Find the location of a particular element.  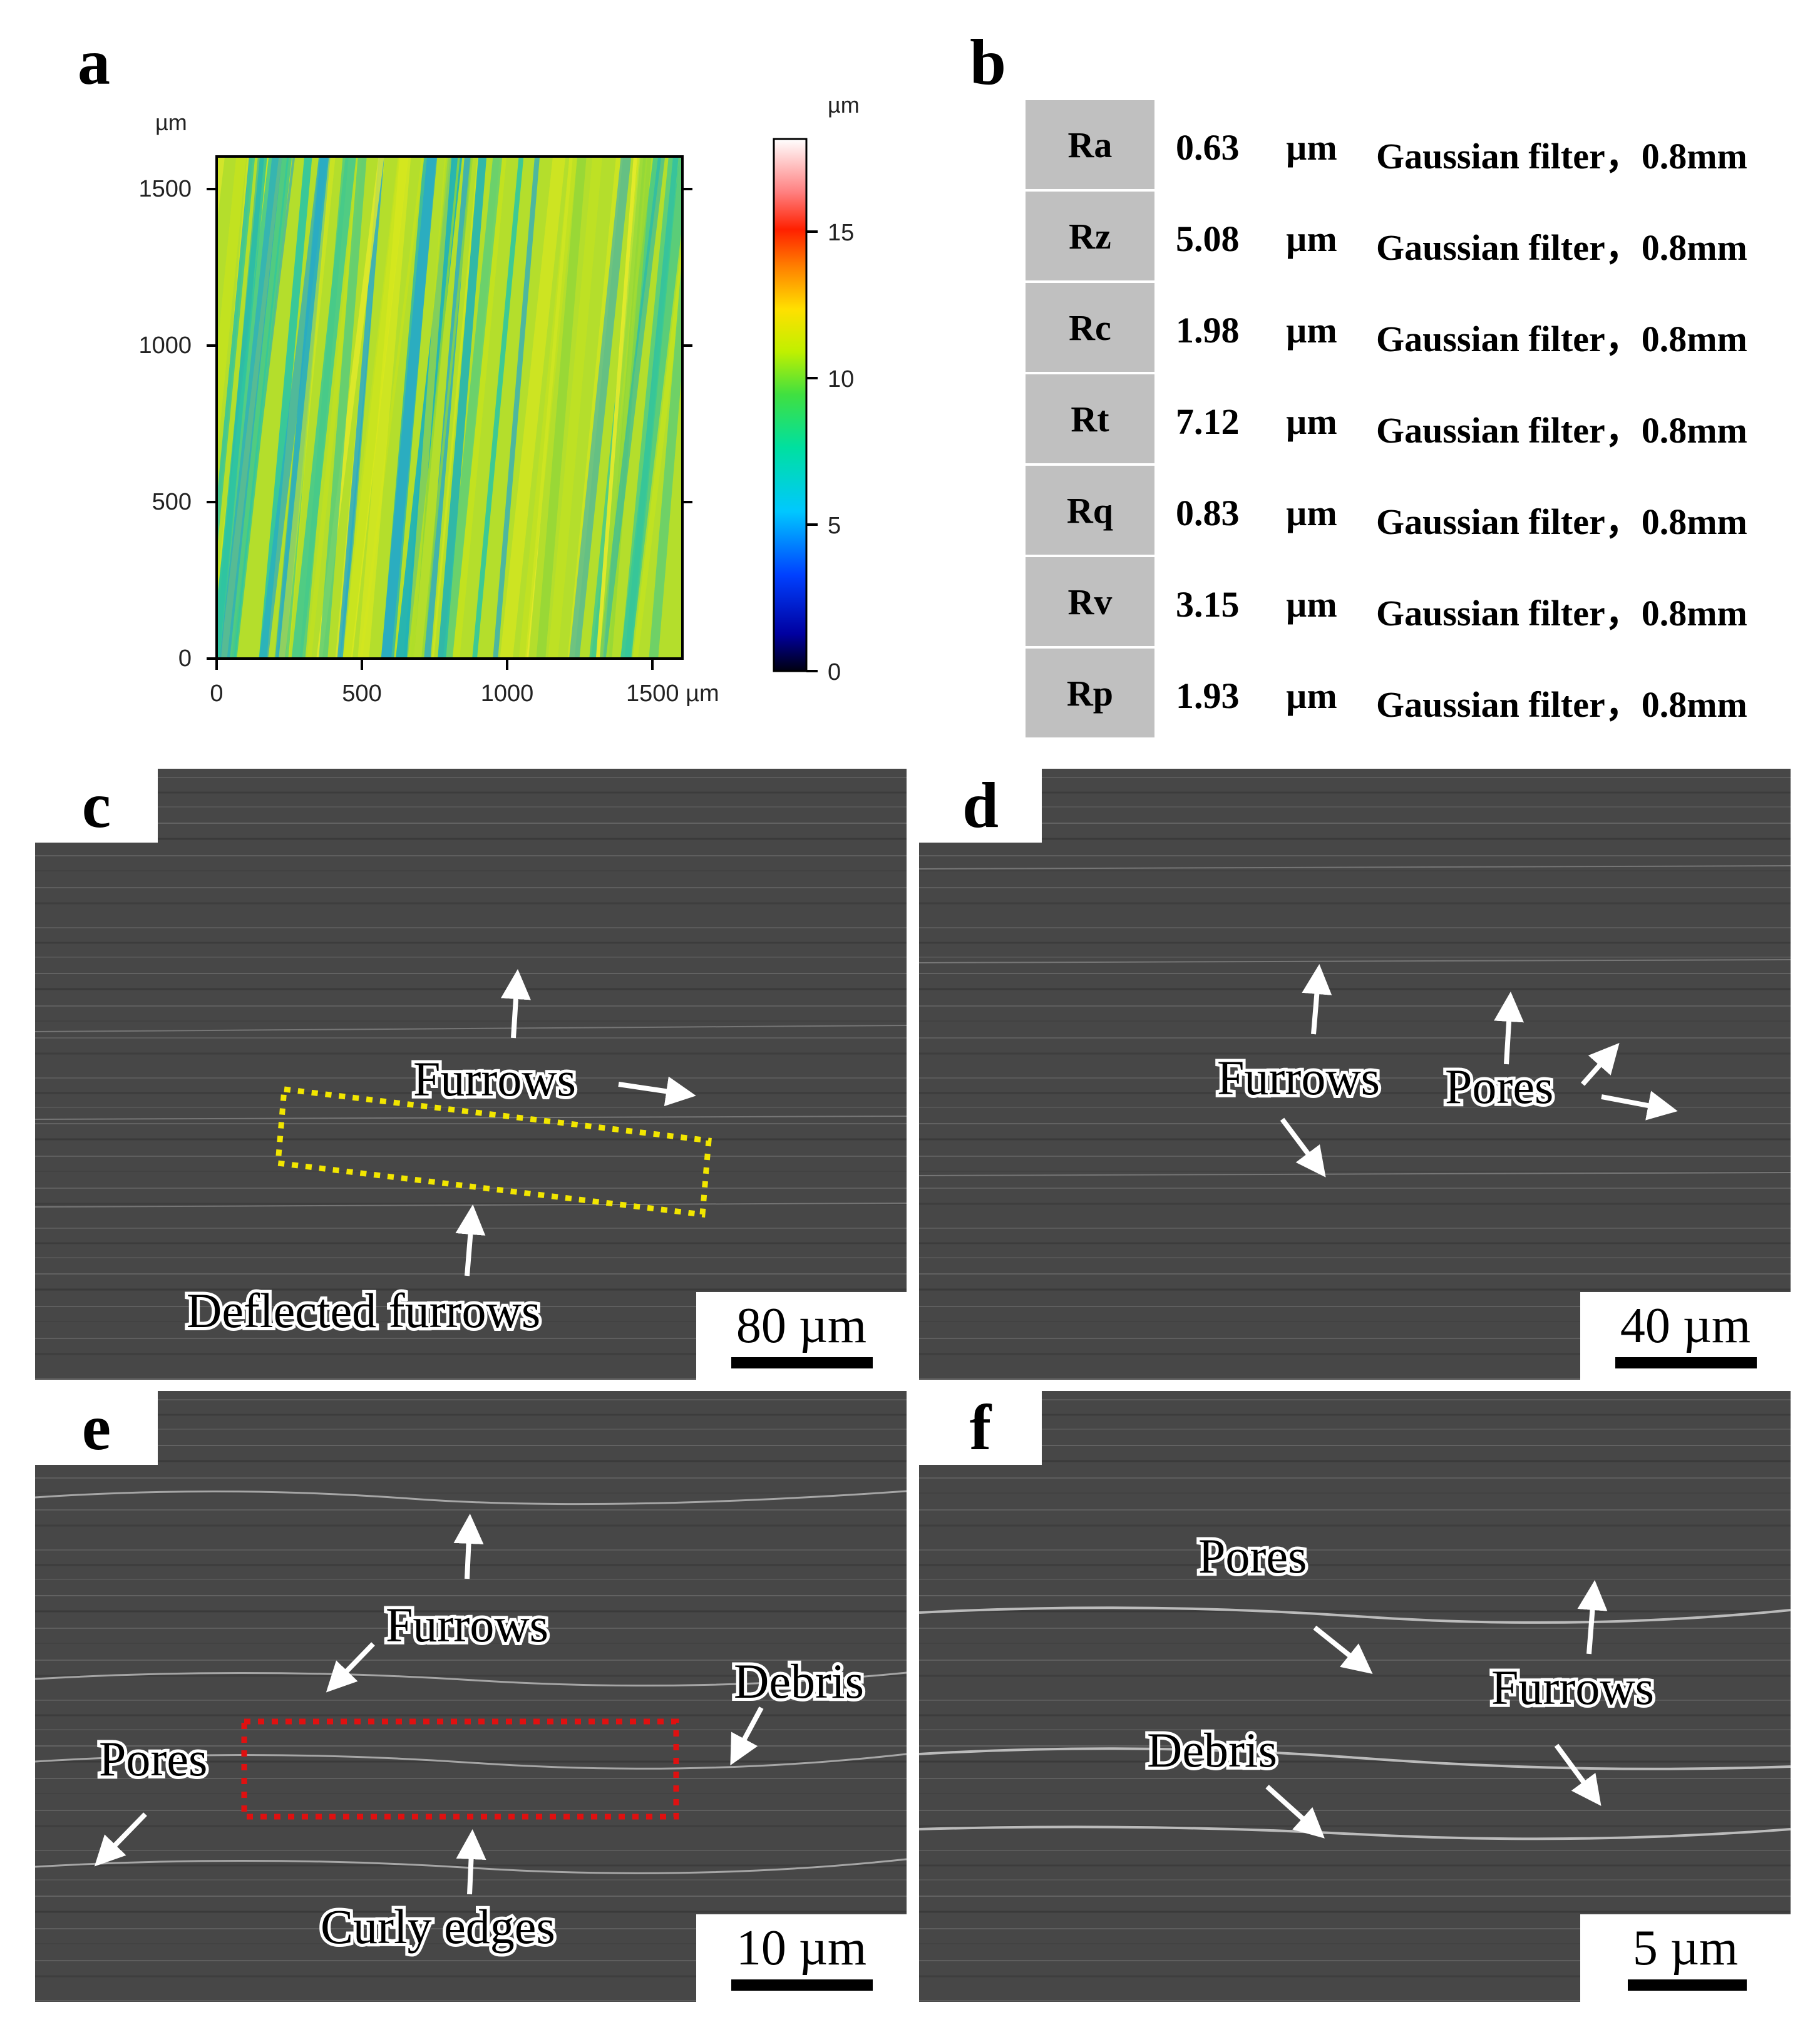

scale-bar-d: 40 µm is located at coordinates (1686, 1336).